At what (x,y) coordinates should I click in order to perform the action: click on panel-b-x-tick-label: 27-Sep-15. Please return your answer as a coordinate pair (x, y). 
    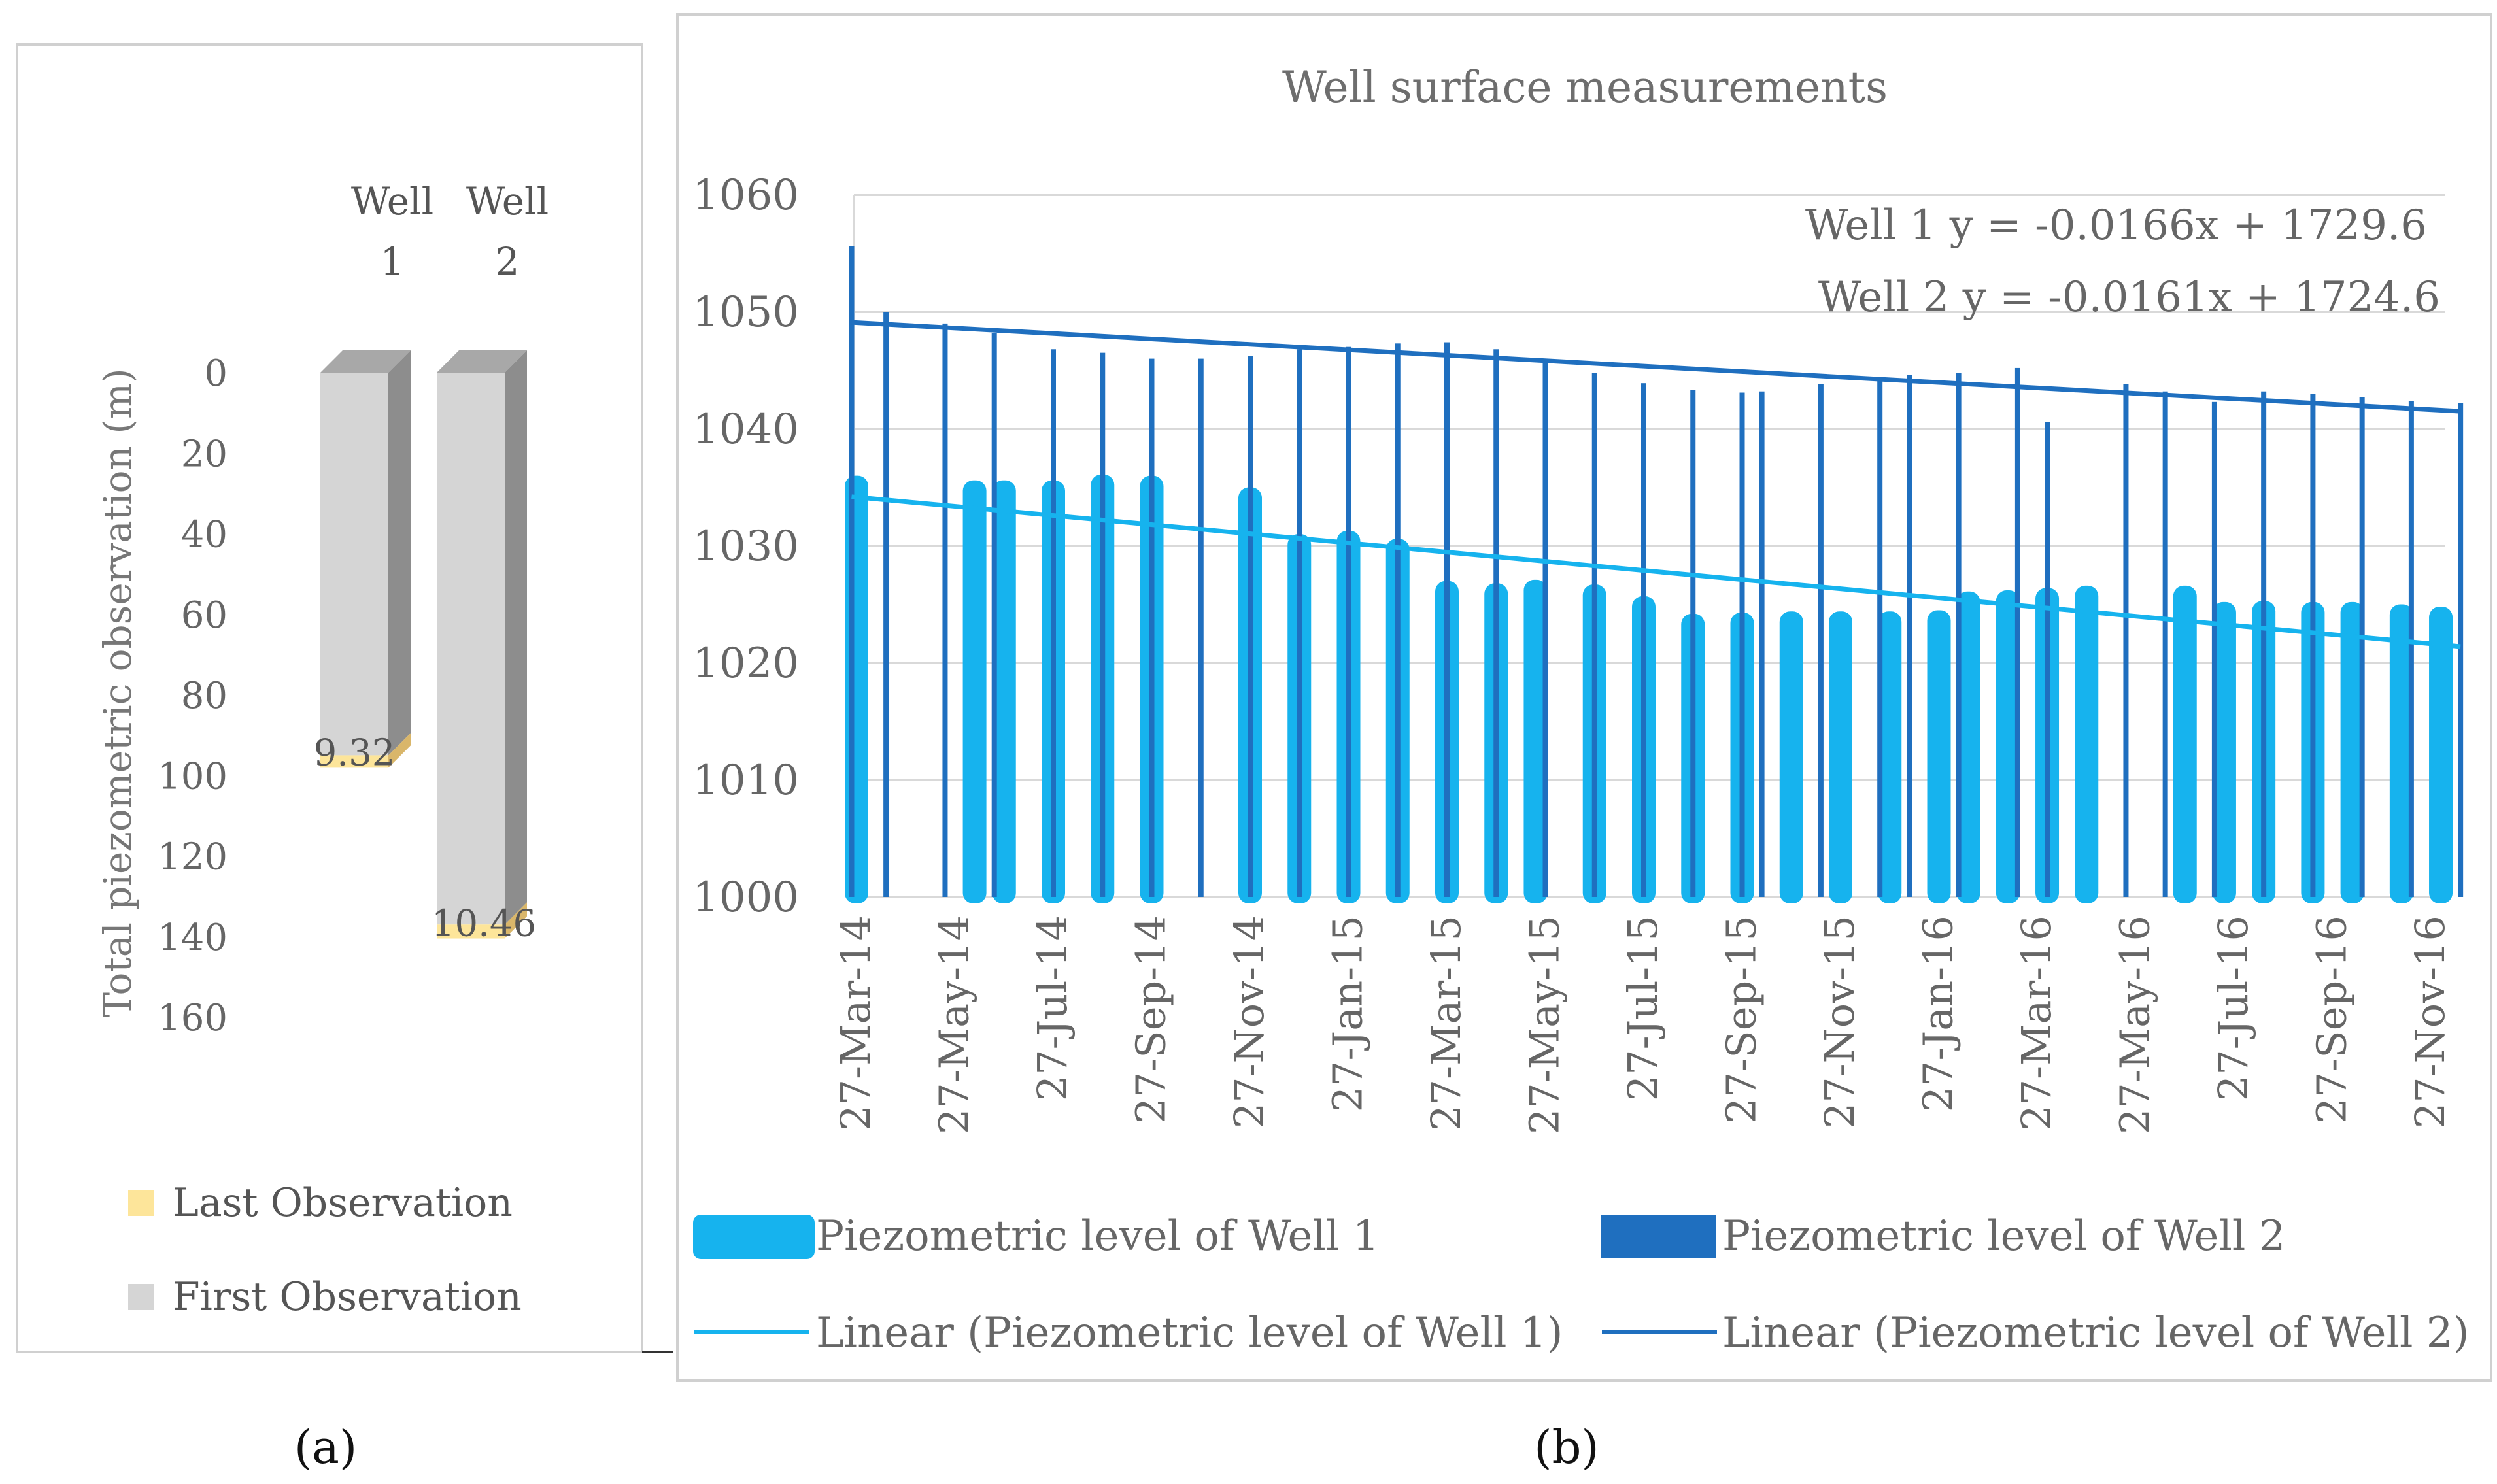
    Looking at the image, I should click on (1741, 1020).